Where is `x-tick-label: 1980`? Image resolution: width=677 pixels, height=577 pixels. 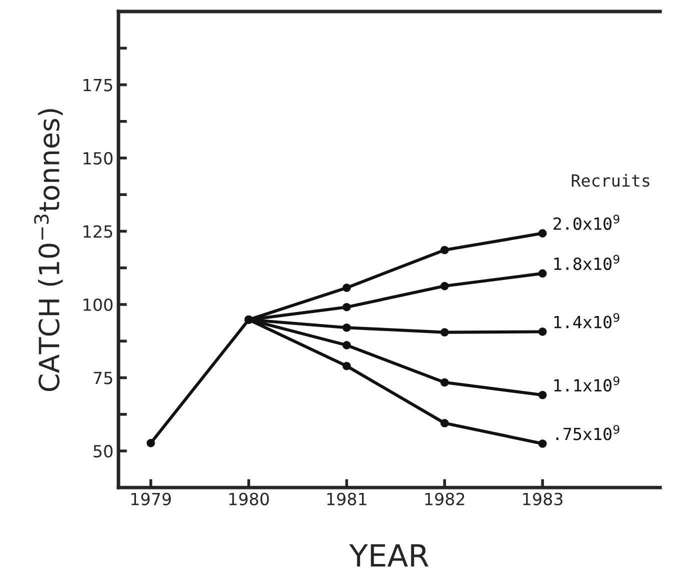 x-tick-label: 1980 is located at coordinates (249, 499).